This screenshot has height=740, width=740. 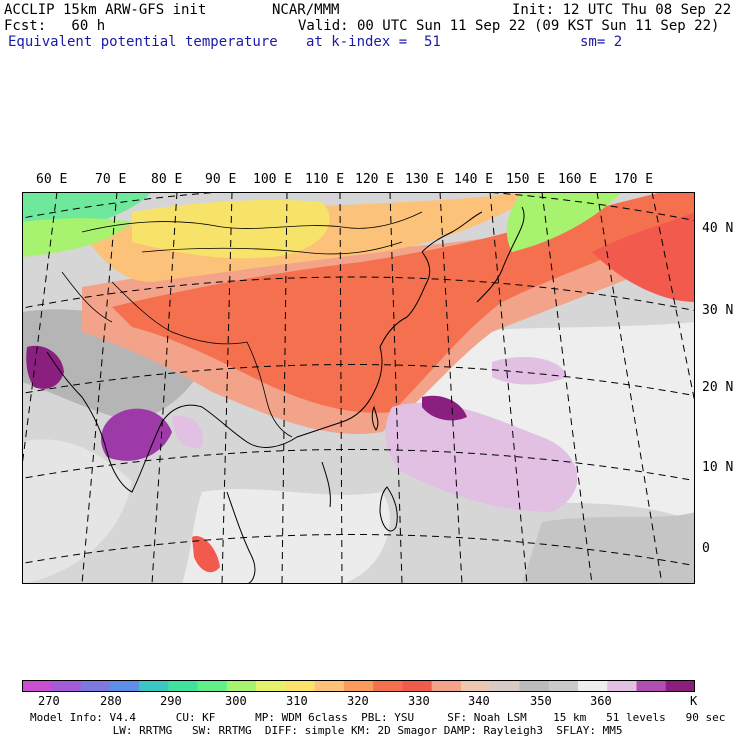 What do you see at coordinates (375, 179) in the screenshot?
I see `lon-label-120e: 120 E` at bounding box center [375, 179].